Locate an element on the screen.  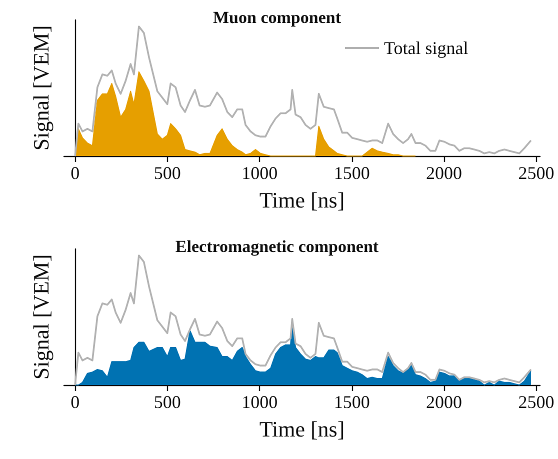
chart-title: Muon component is located at coordinates (277, 17).